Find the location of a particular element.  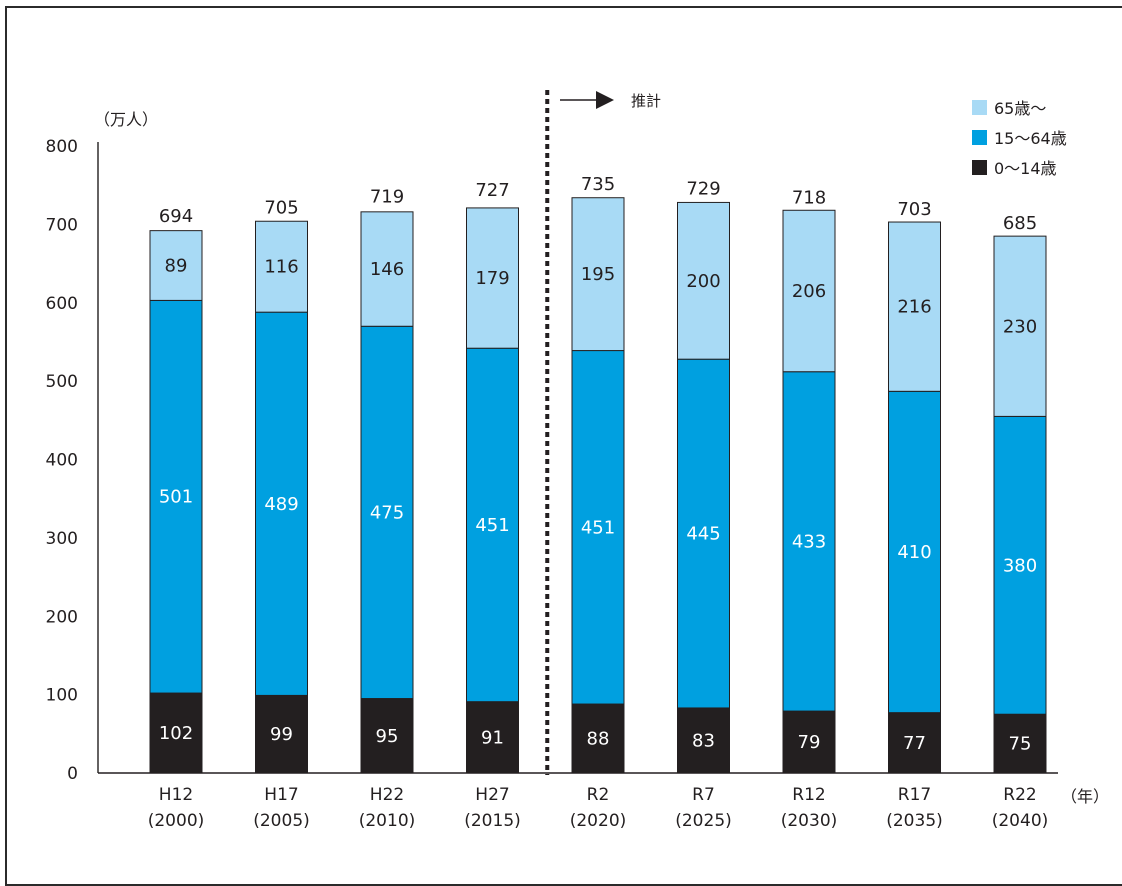

total-label: 703 is located at coordinates (914, 209).